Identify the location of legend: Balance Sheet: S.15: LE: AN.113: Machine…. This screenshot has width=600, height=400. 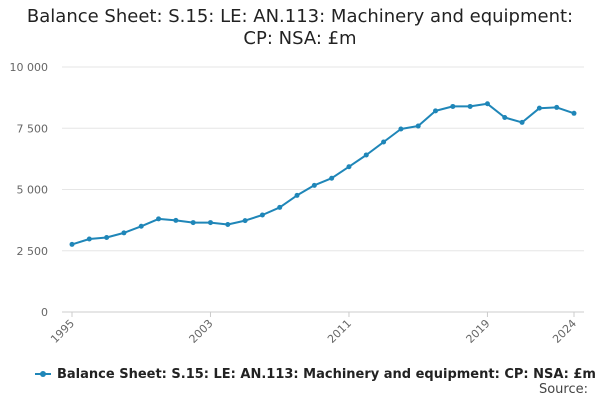
(315, 374).